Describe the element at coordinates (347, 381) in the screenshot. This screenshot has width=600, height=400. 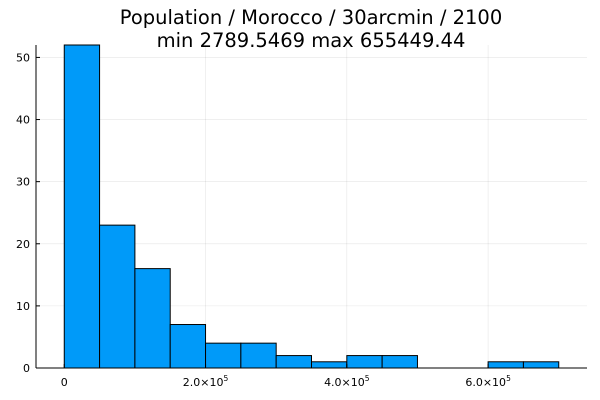
I see `x-tick-label: 4.0×10⁵` at that location.